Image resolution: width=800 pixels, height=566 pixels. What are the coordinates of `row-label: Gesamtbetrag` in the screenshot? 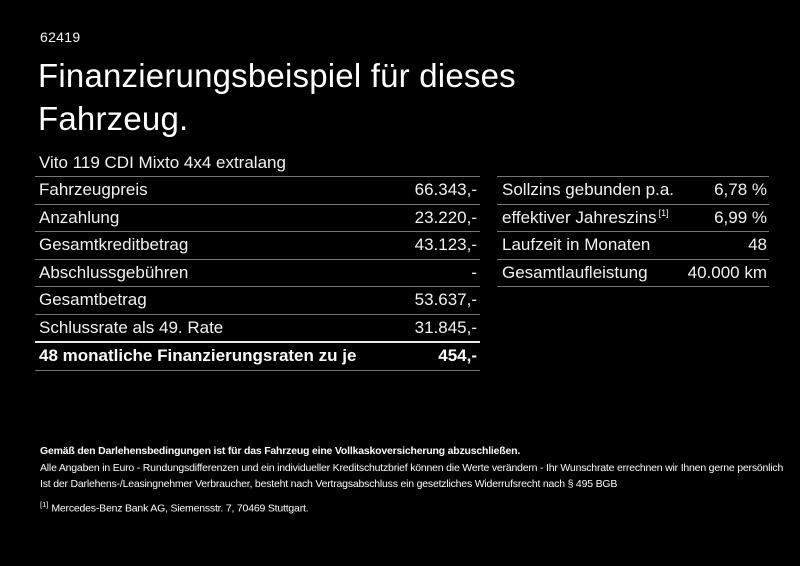 It's located at (93, 300).